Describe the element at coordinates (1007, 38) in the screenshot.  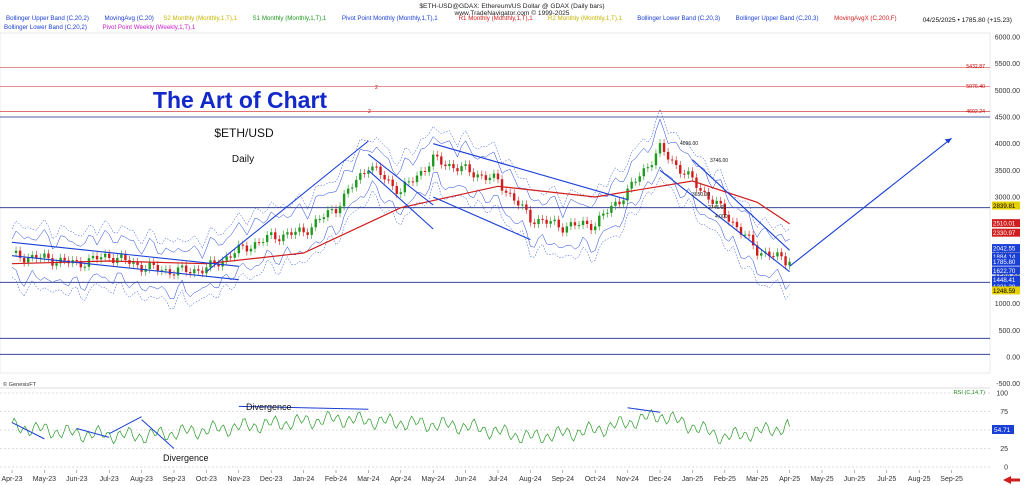
I see `price-tick-label: 6000.00` at that location.